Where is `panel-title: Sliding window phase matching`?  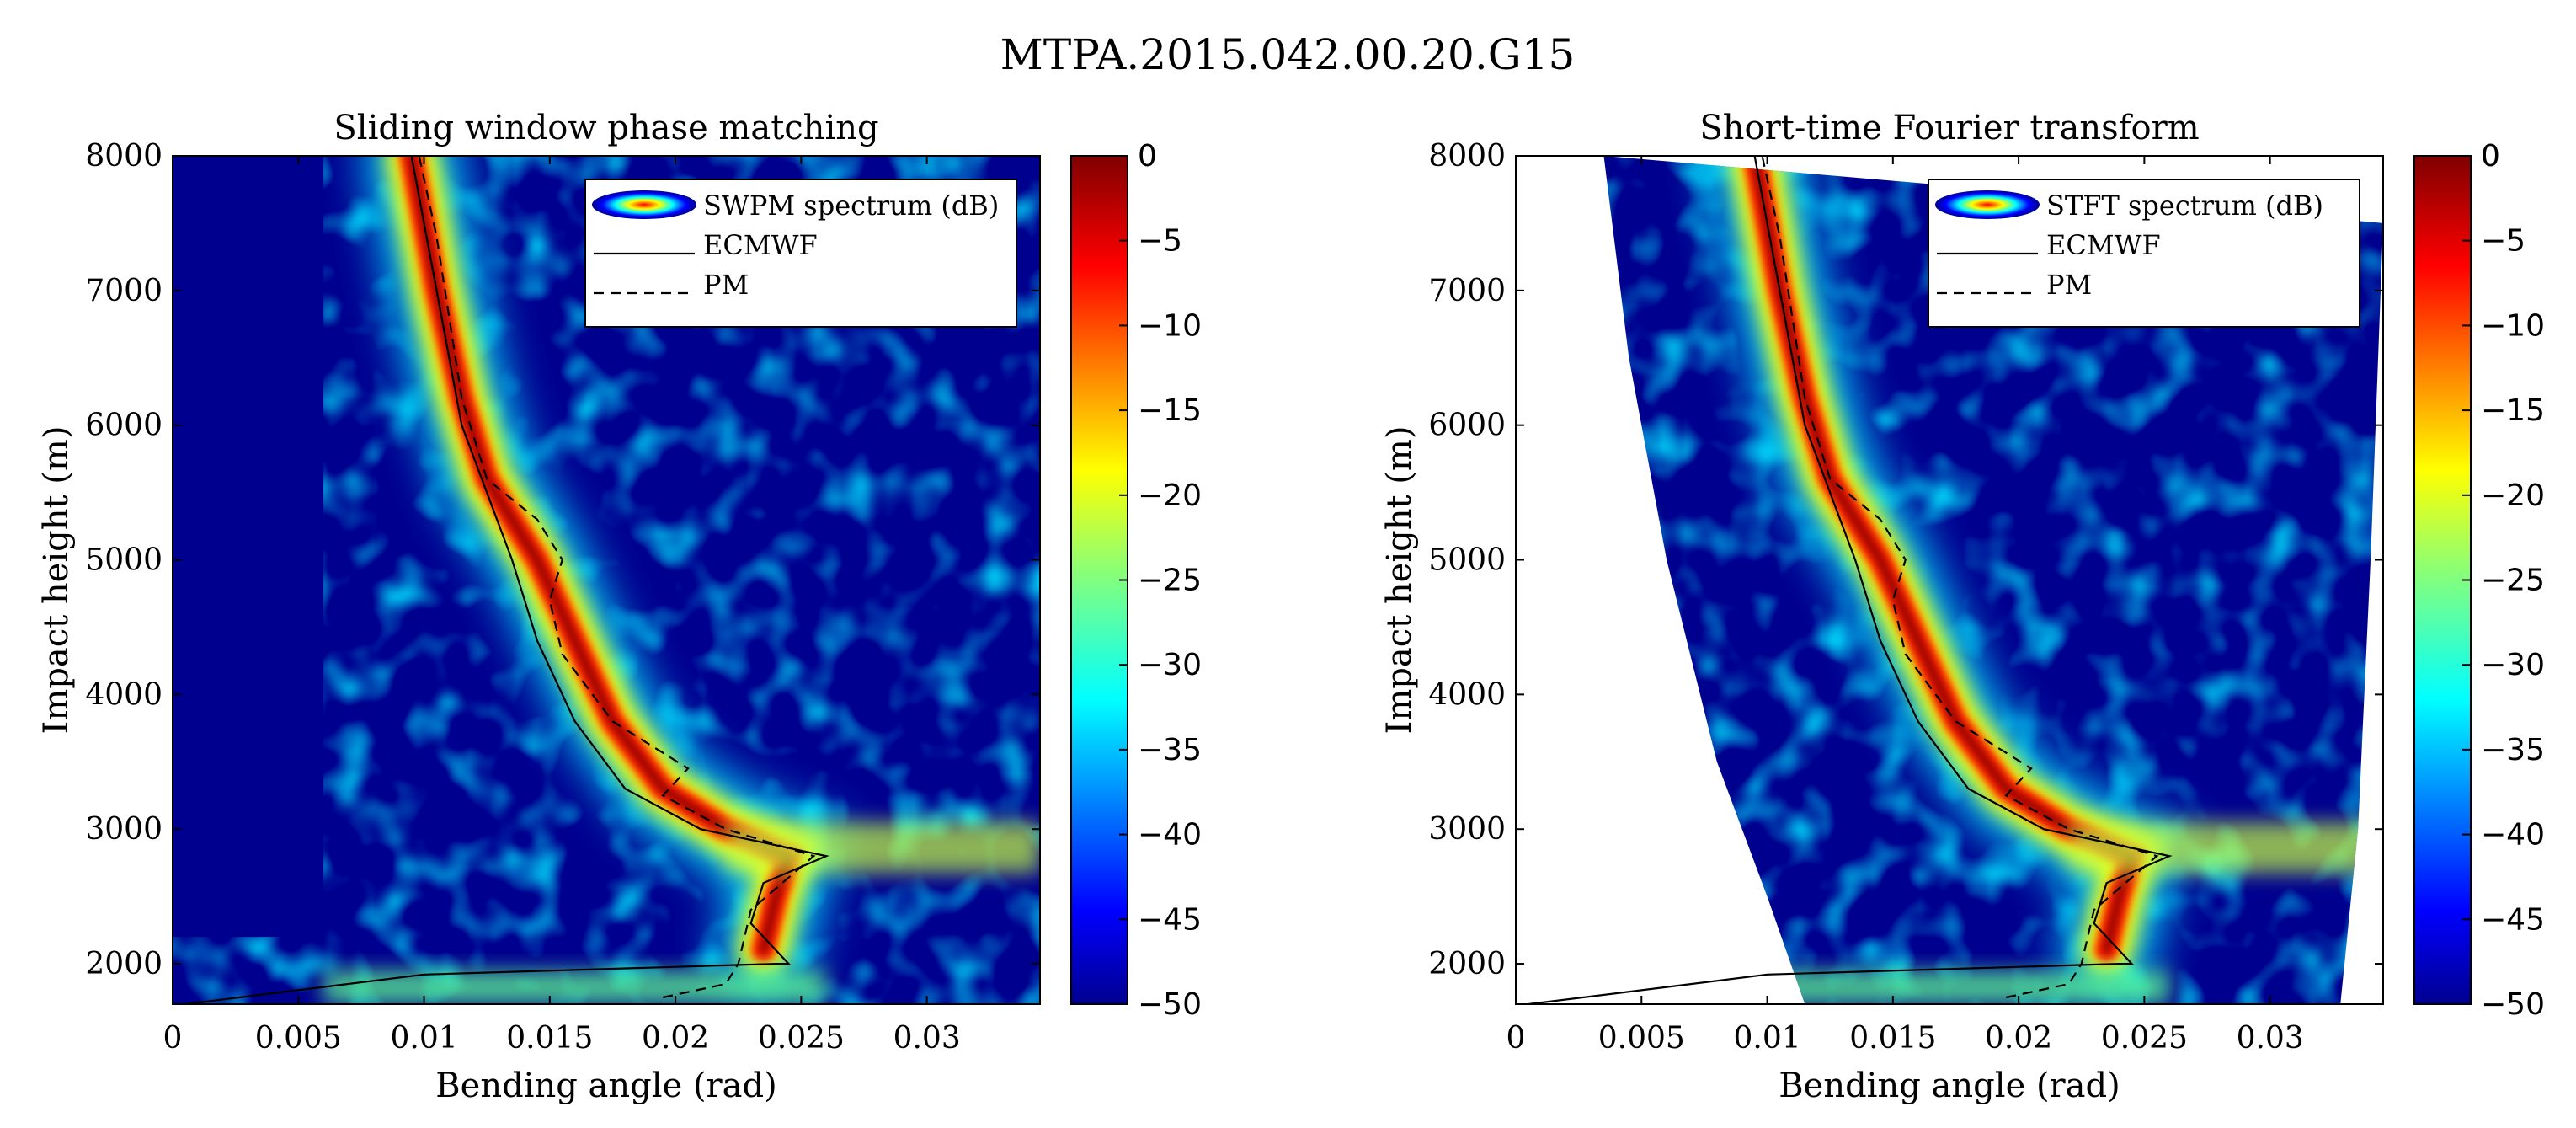 panel-title: Sliding window phase matching is located at coordinates (605, 128).